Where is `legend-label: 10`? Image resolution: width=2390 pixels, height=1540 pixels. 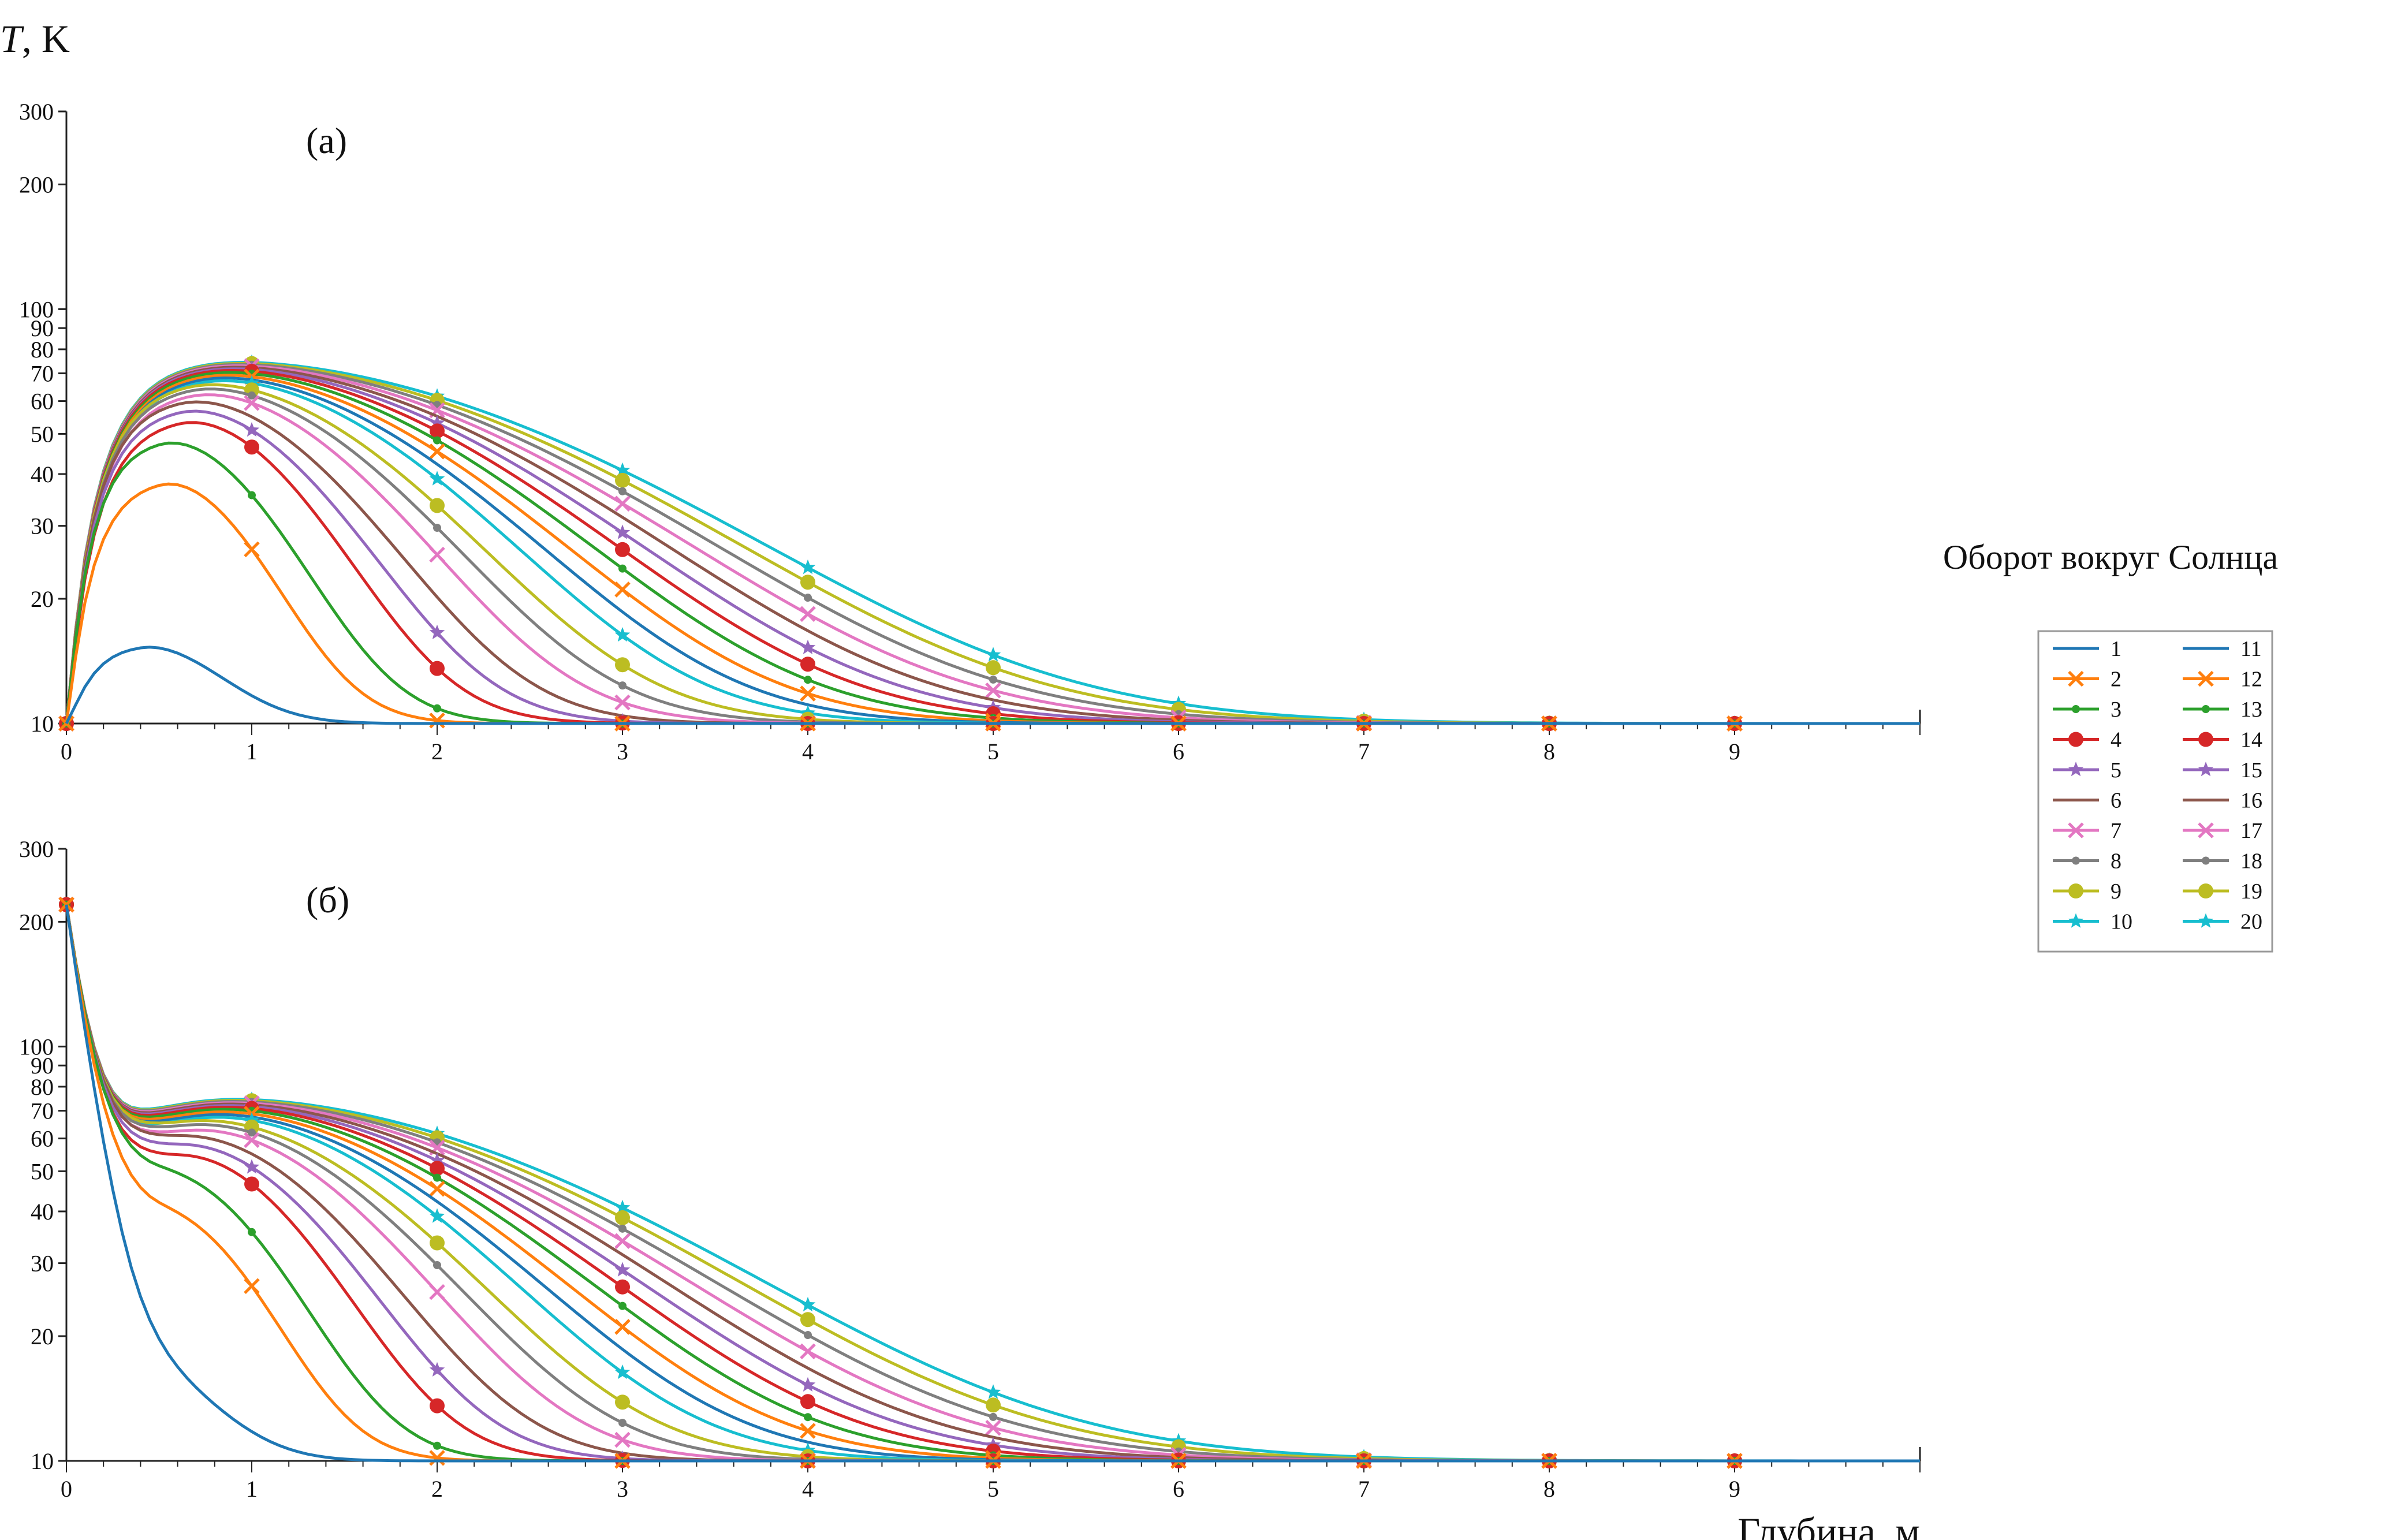
legend-label: 10 is located at coordinates (2121, 922).